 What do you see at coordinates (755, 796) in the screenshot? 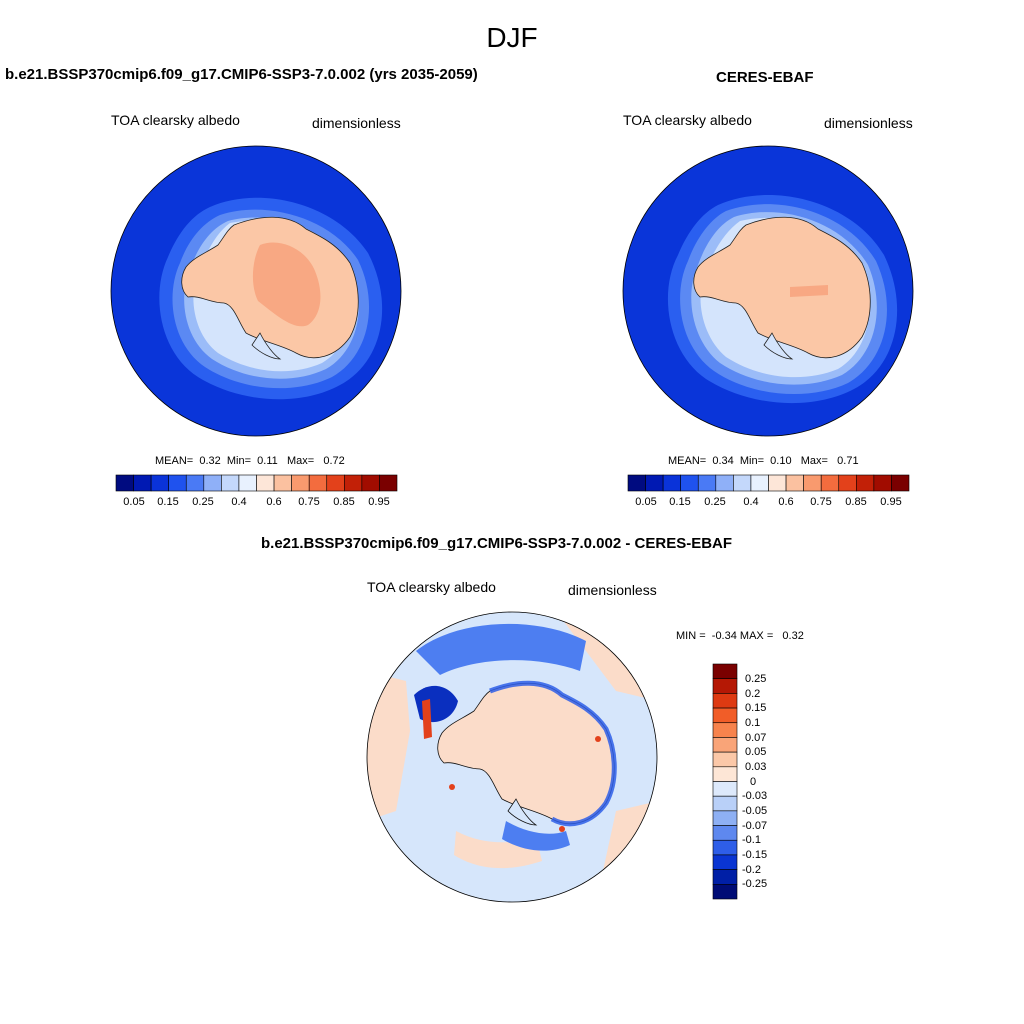
I see `tick-label: -0.03` at bounding box center [755, 796].